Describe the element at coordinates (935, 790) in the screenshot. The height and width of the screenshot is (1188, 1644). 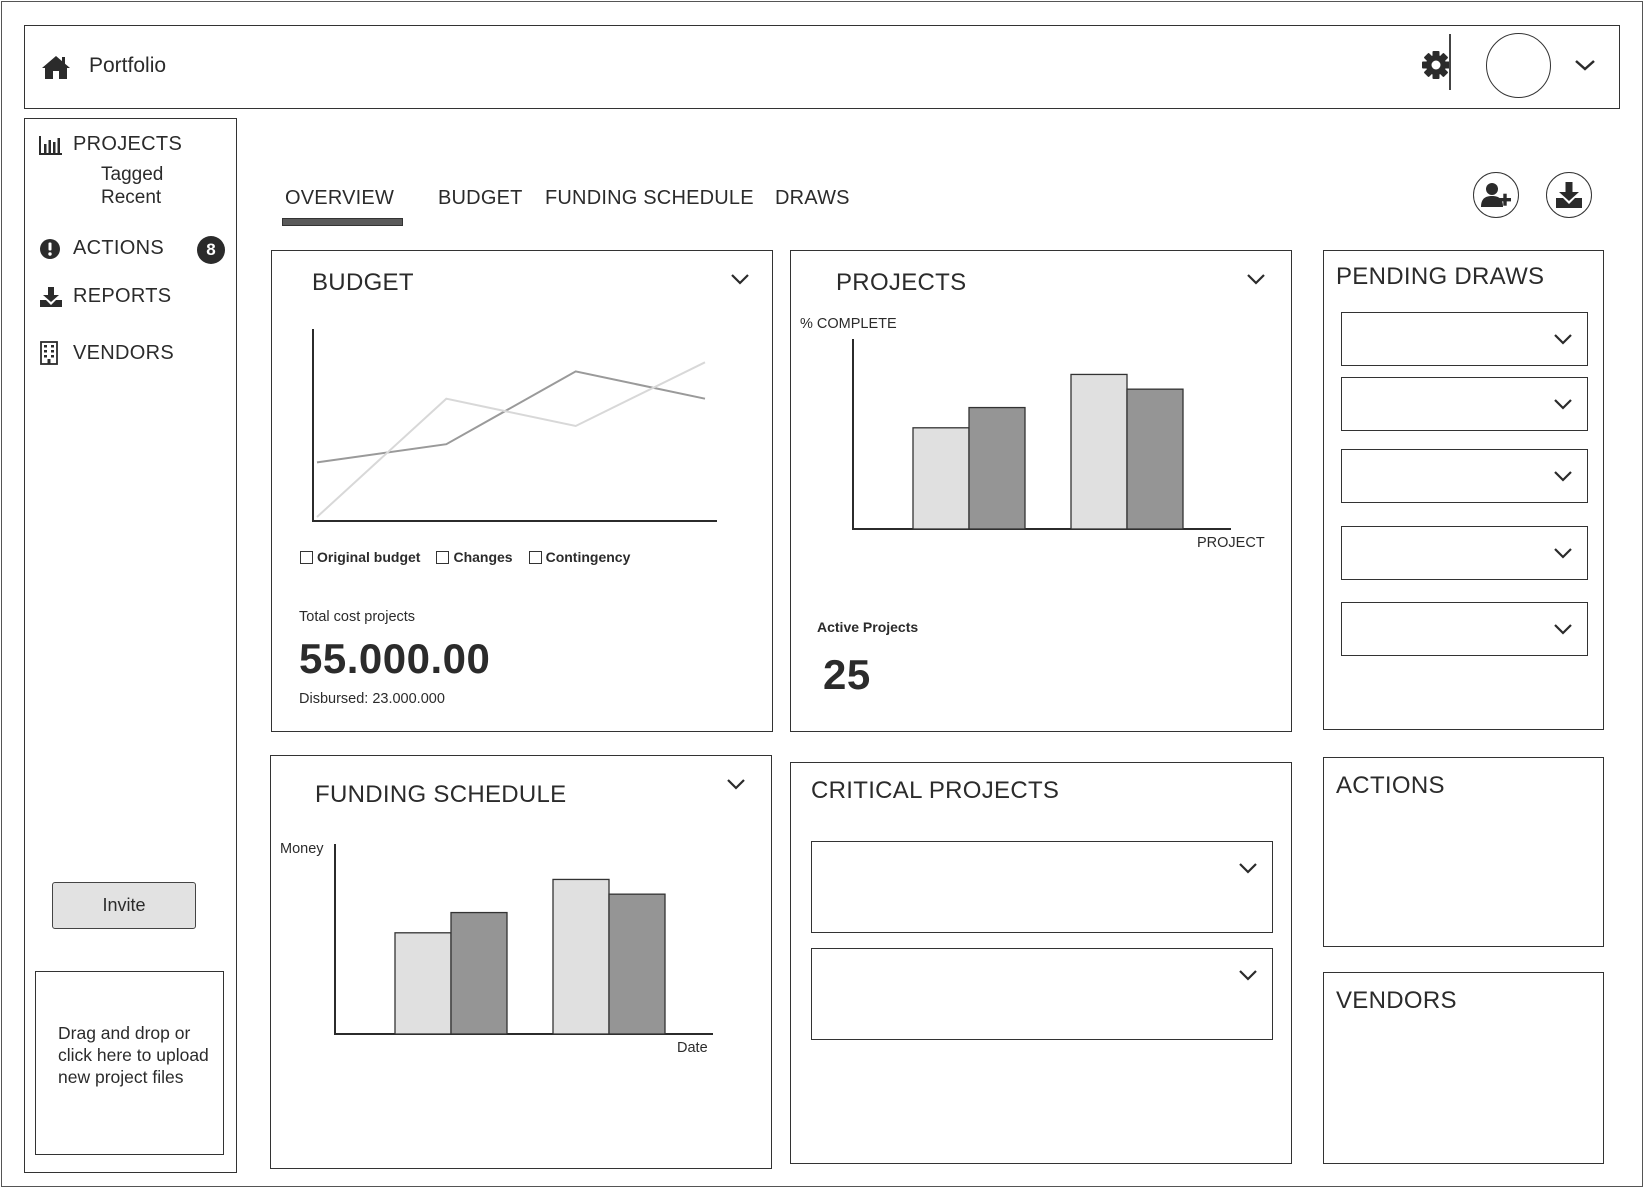
I see `card-title: CRITICAL PROJECTS` at that location.